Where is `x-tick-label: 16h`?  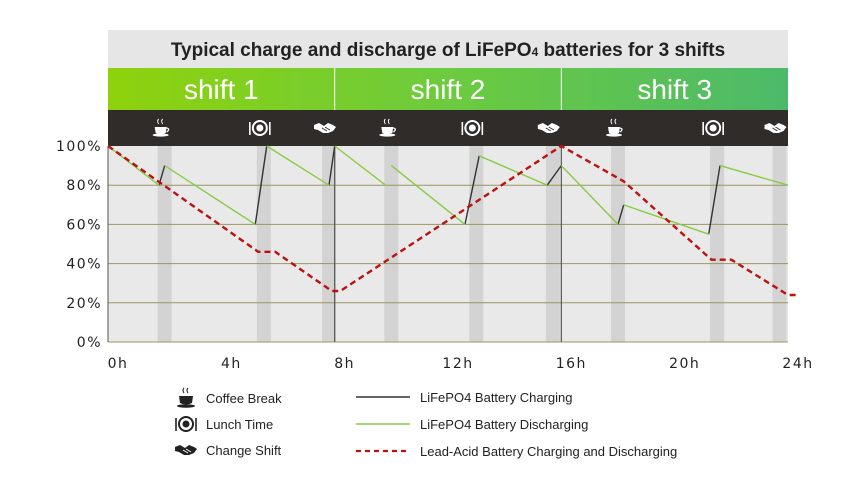 x-tick-label: 16h is located at coordinates (571, 364).